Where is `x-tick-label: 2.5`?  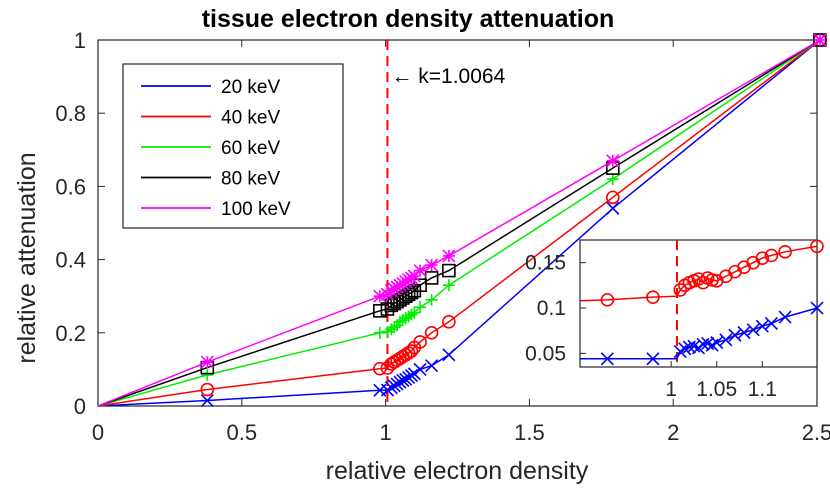 x-tick-label: 2.5 is located at coordinates (816, 432).